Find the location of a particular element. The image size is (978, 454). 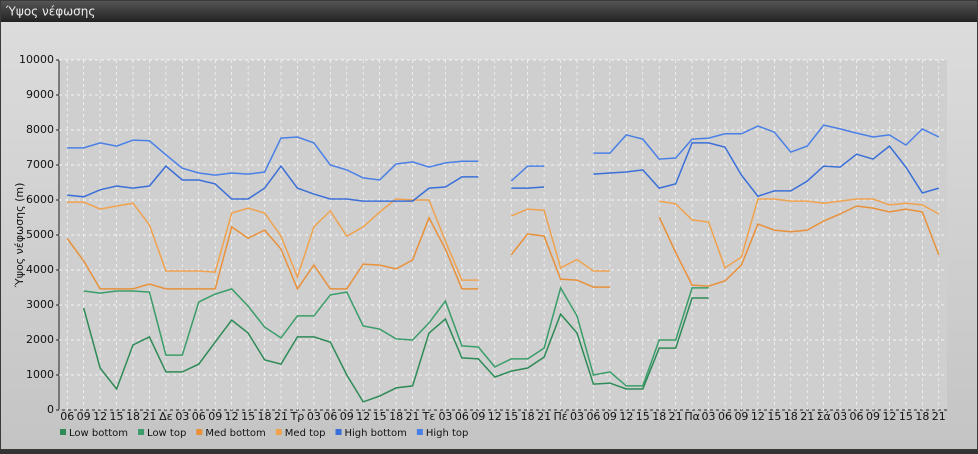

legend-label: High bottom is located at coordinates (376, 433).